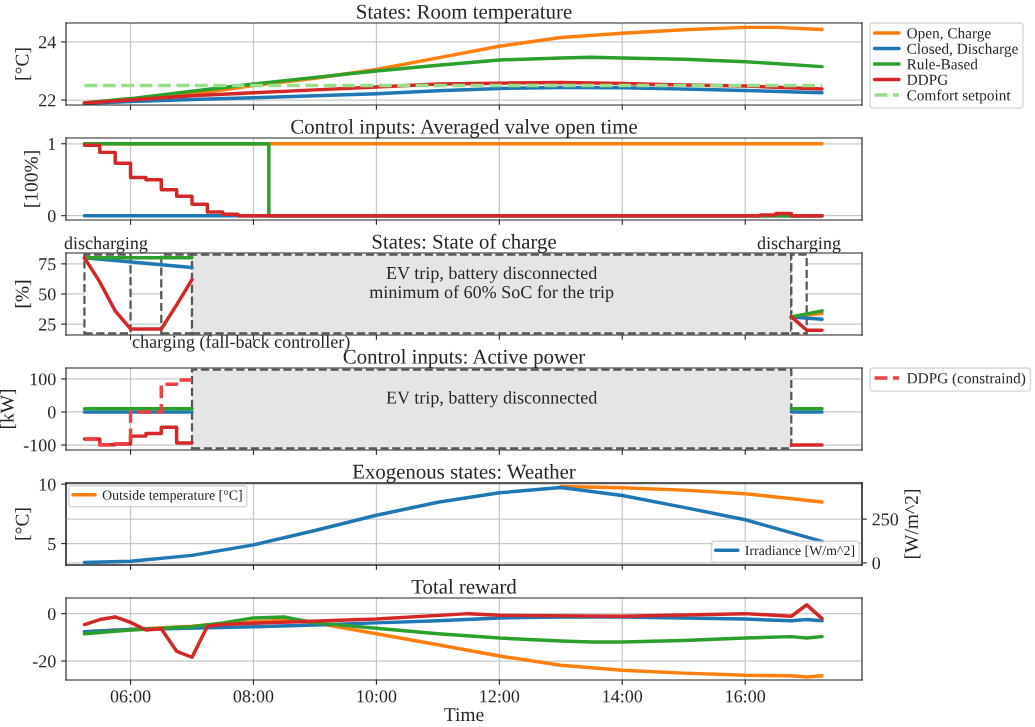 The image size is (1035, 727). I want to click on y-tick-label: 50, so click(47, 294).